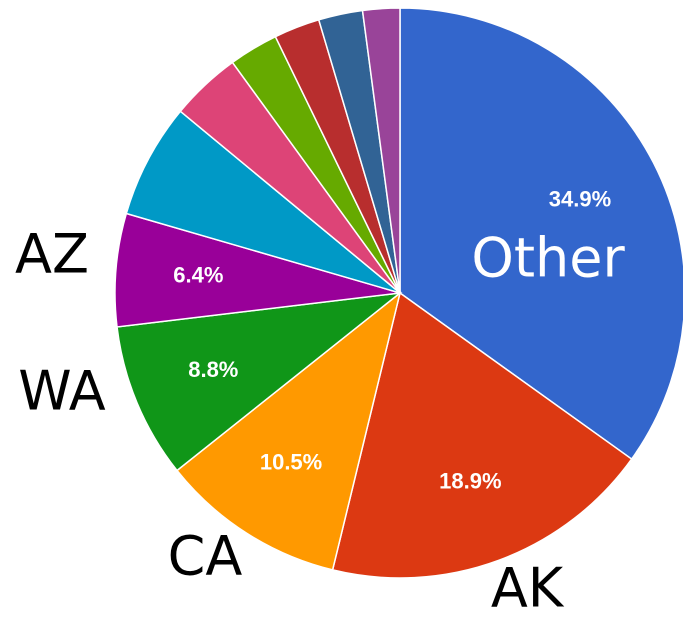 The image size is (683, 618). I want to click on slice-label: 34.9%, so click(580, 198).